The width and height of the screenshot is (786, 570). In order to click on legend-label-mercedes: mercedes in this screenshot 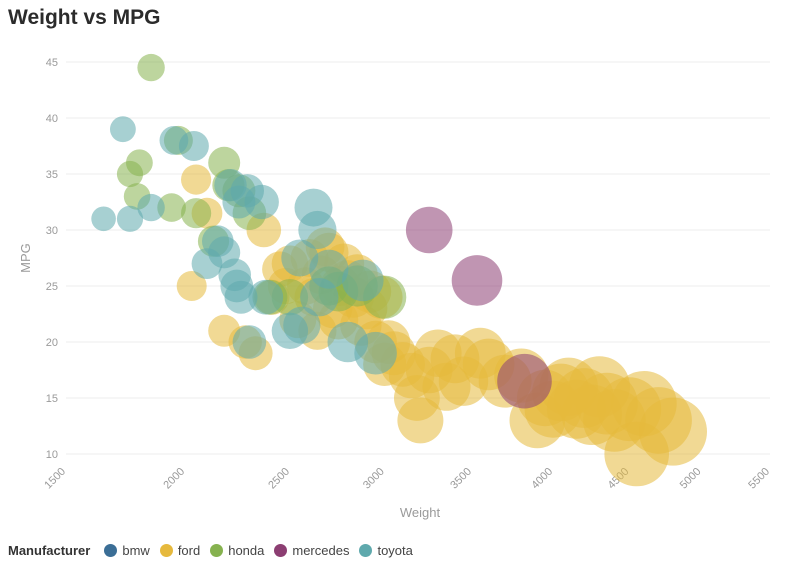, I will do `click(321, 550)`.